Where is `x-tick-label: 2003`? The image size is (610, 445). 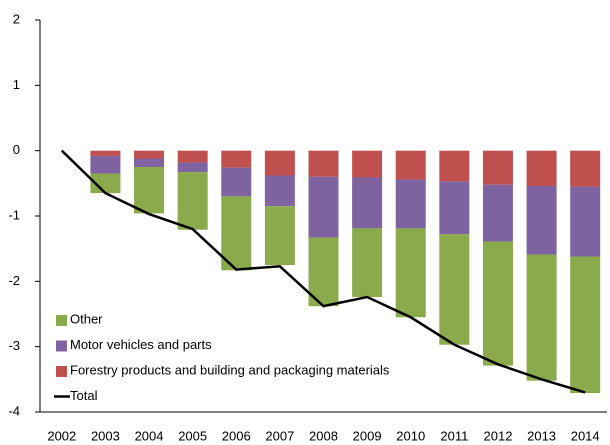 x-tick-label: 2003 is located at coordinates (105, 435).